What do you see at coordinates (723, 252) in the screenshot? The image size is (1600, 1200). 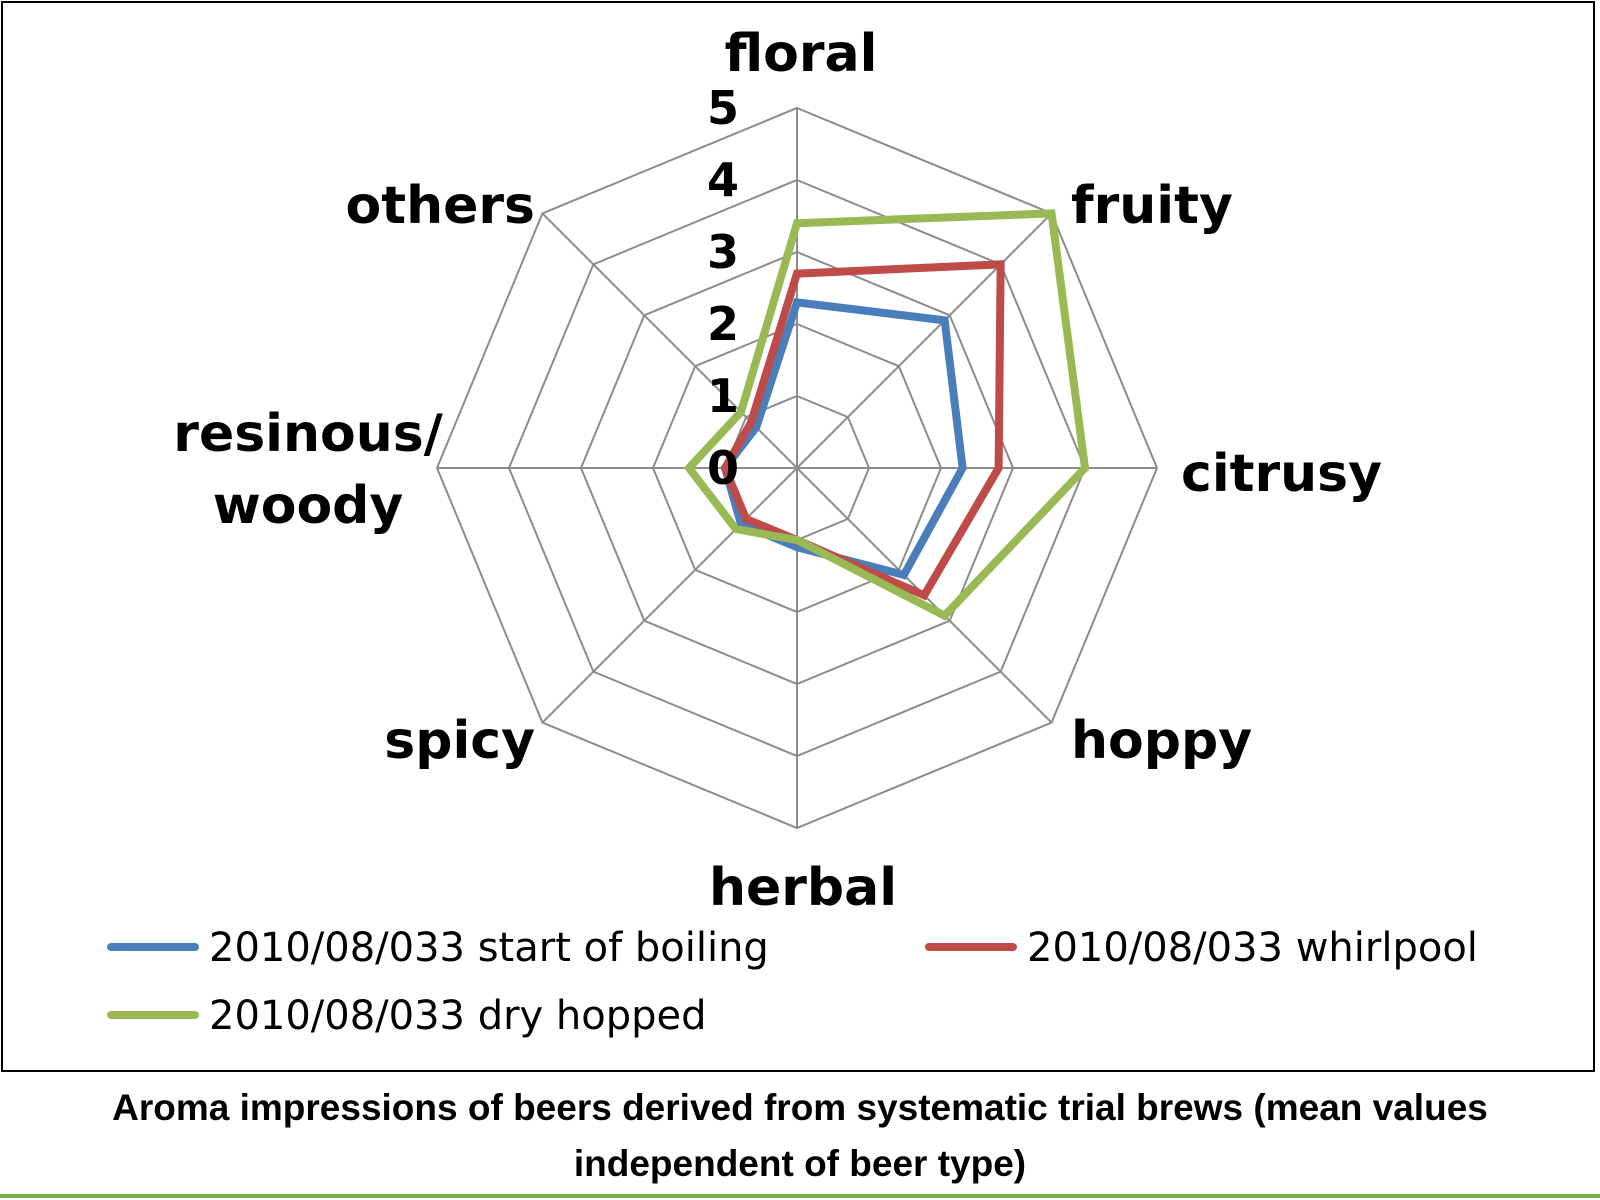 I see `tick-label-3: 3` at bounding box center [723, 252].